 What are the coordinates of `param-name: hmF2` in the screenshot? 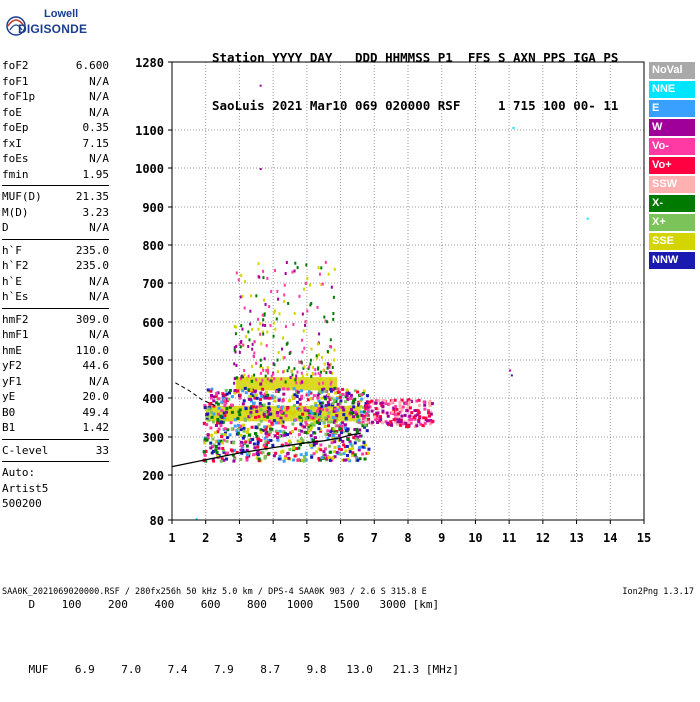 It's located at (15, 319).